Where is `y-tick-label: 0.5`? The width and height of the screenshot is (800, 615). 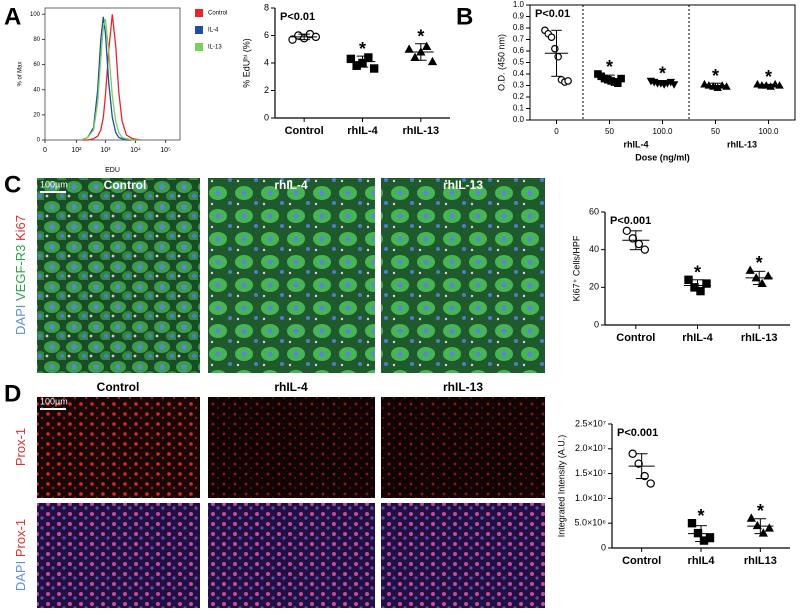 y-tick-label: 0.5 is located at coordinates (519, 62).